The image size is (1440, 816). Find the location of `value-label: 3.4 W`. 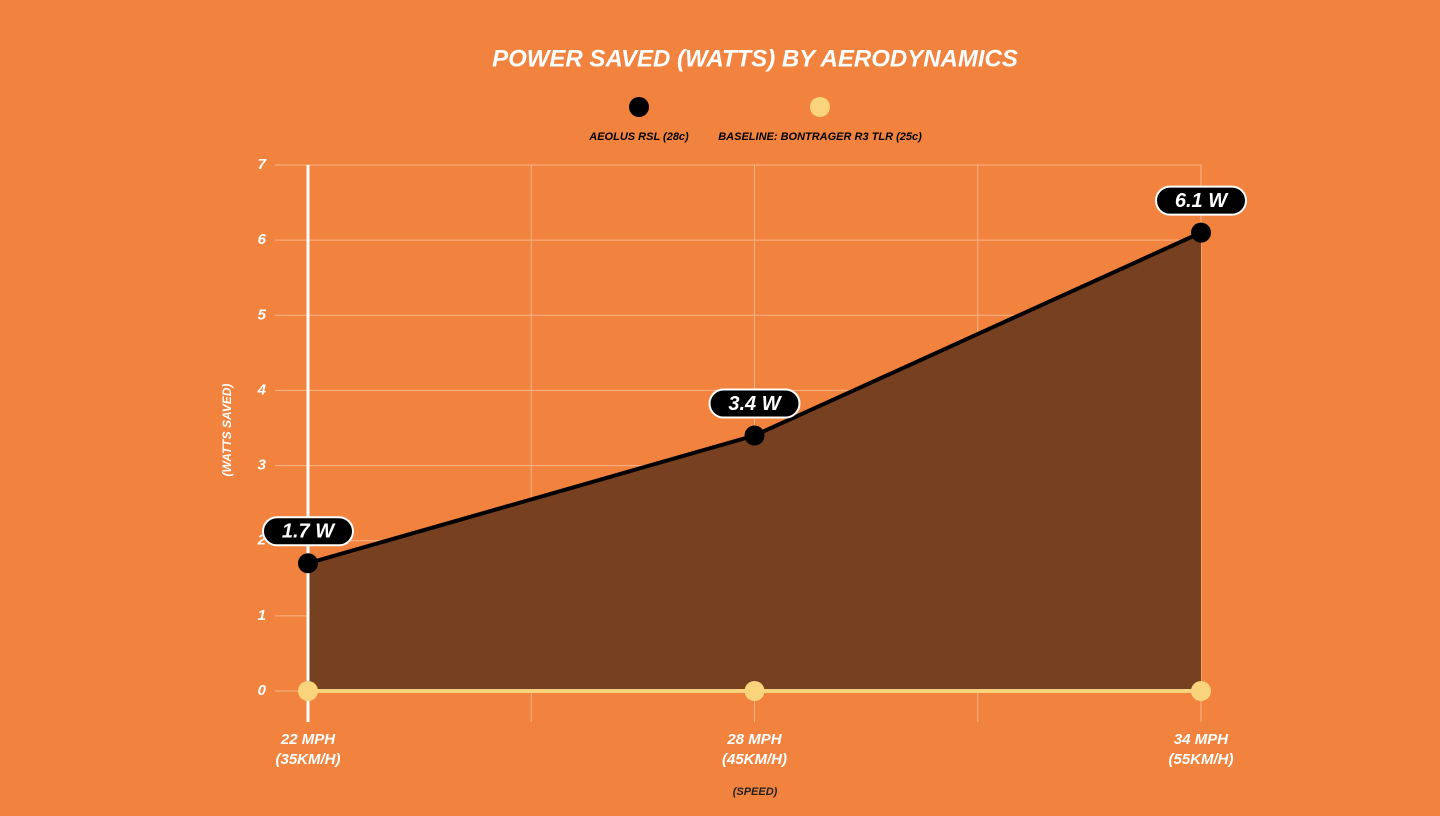

value-label: 3.4 W is located at coordinates (755, 404).